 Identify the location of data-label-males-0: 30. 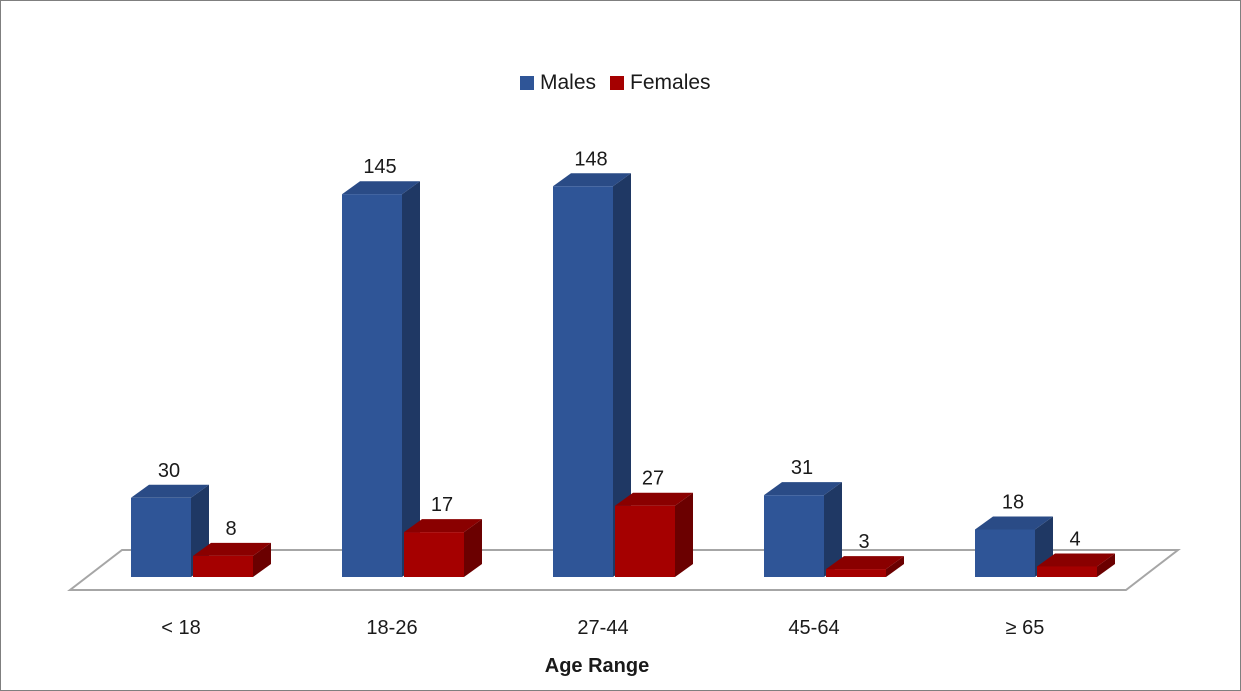
(169, 471).